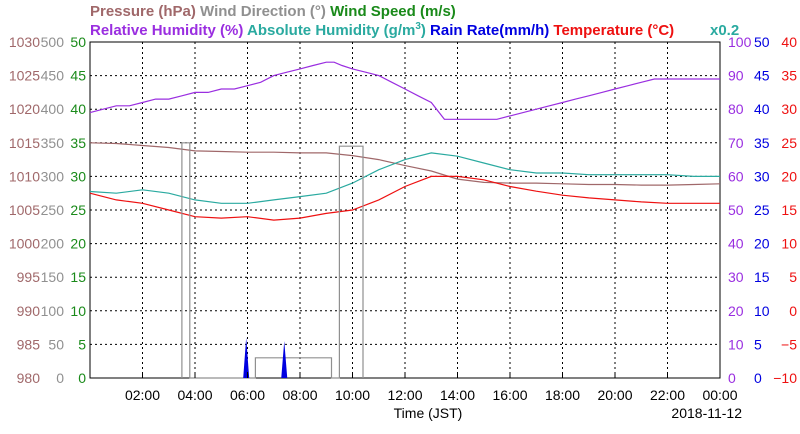 This screenshot has width=800, height=434. I want to click on rain_rate-tick-label: 10, so click(762, 311).